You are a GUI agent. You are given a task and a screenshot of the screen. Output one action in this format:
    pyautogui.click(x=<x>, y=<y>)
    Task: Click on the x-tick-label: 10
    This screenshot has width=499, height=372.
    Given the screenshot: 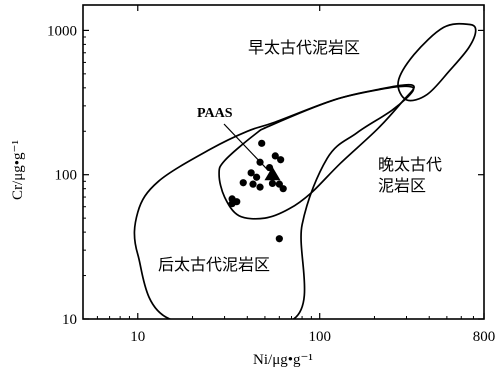 What is the action you would take?
    pyautogui.click(x=137, y=337)
    